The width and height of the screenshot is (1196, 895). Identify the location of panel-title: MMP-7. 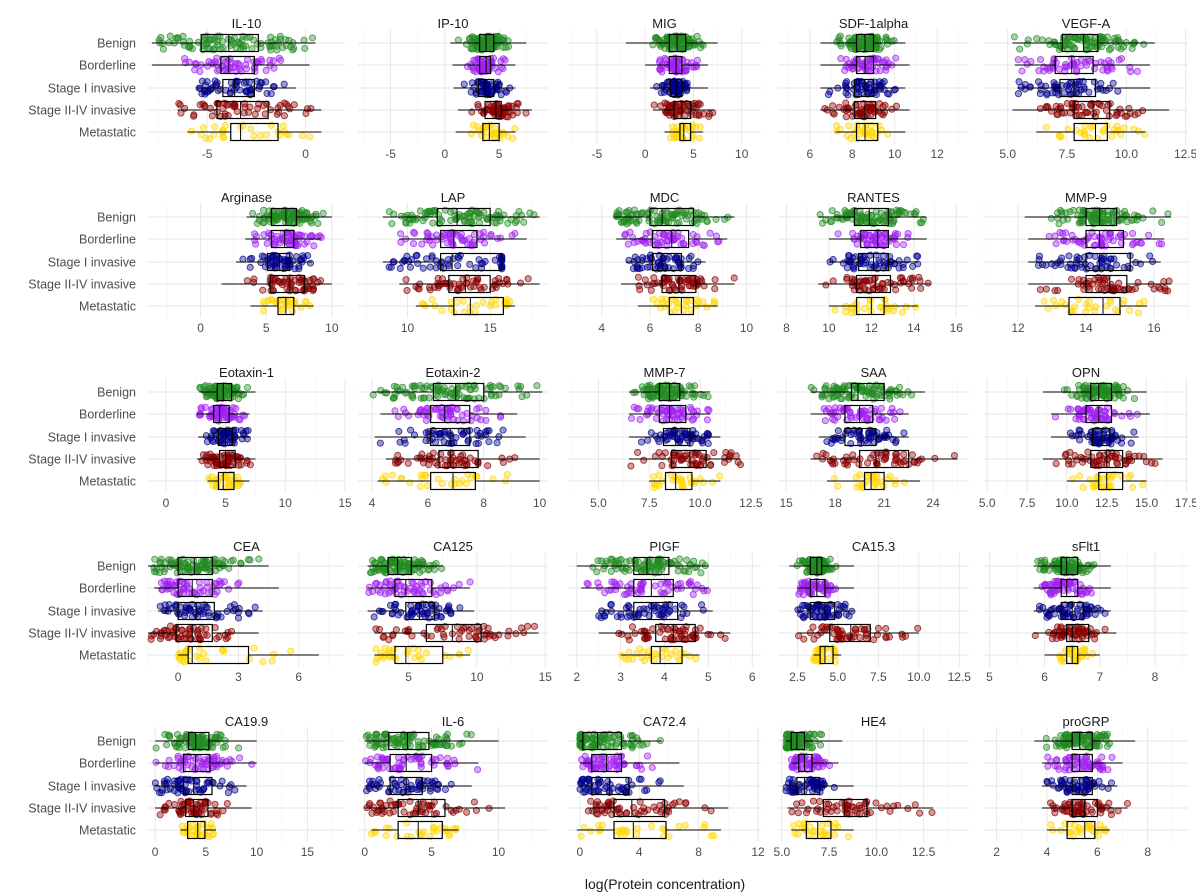
(665, 372).